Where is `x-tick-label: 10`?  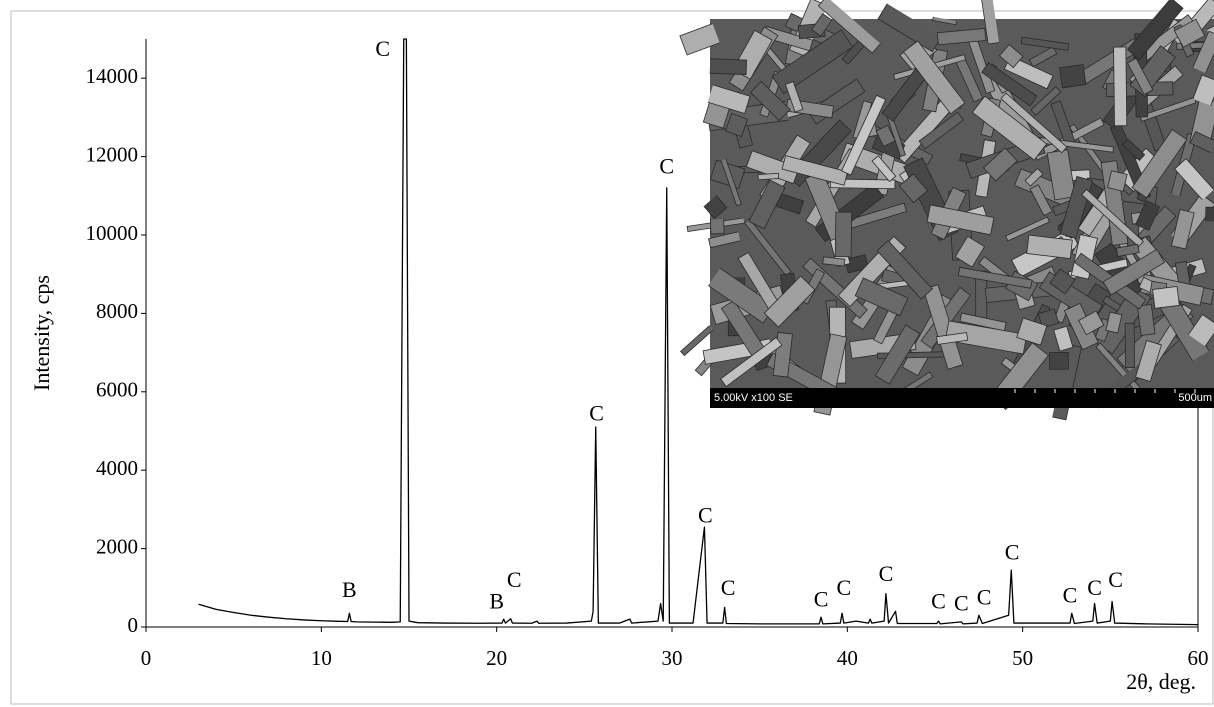
x-tick-label: 10 is located at coordinates (321, 658).